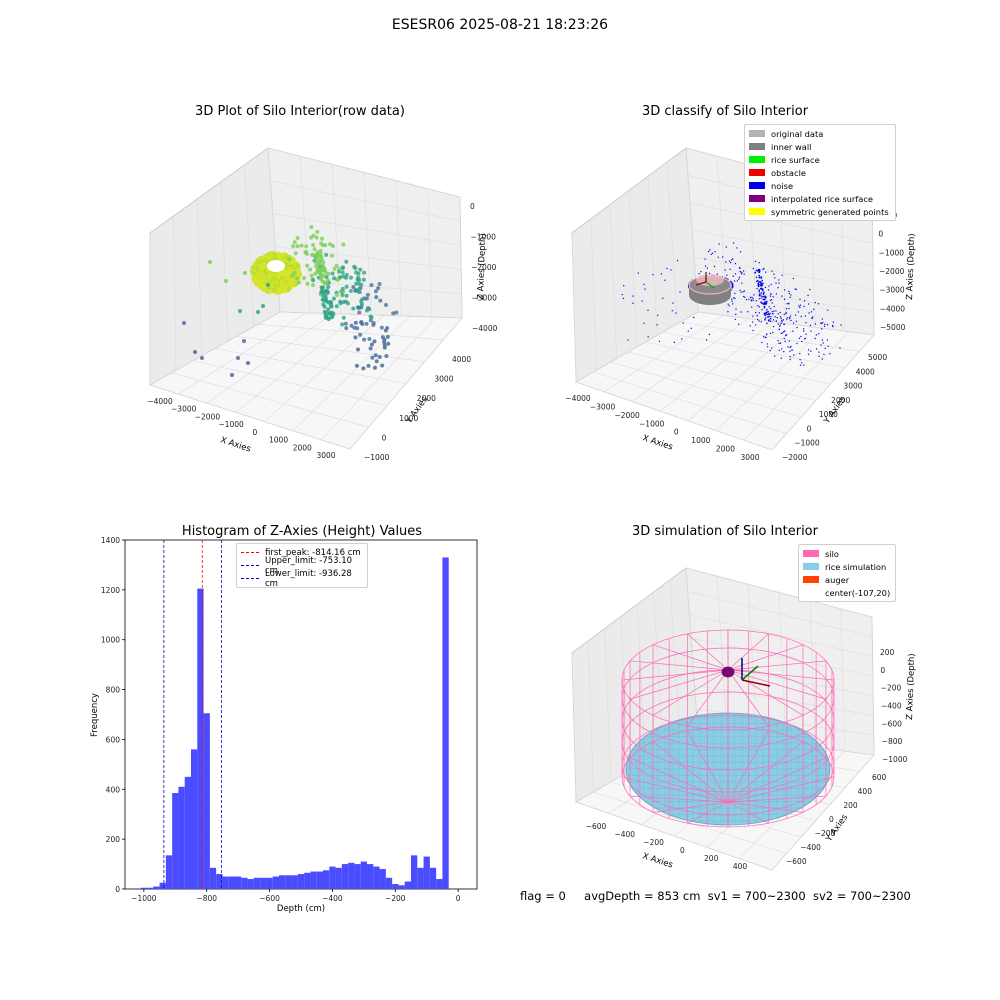  Describe the element at coordinates (911, 686) in the screenshot. I see `simulation-z-axis-label: Z Axies (Depth)` at that location.